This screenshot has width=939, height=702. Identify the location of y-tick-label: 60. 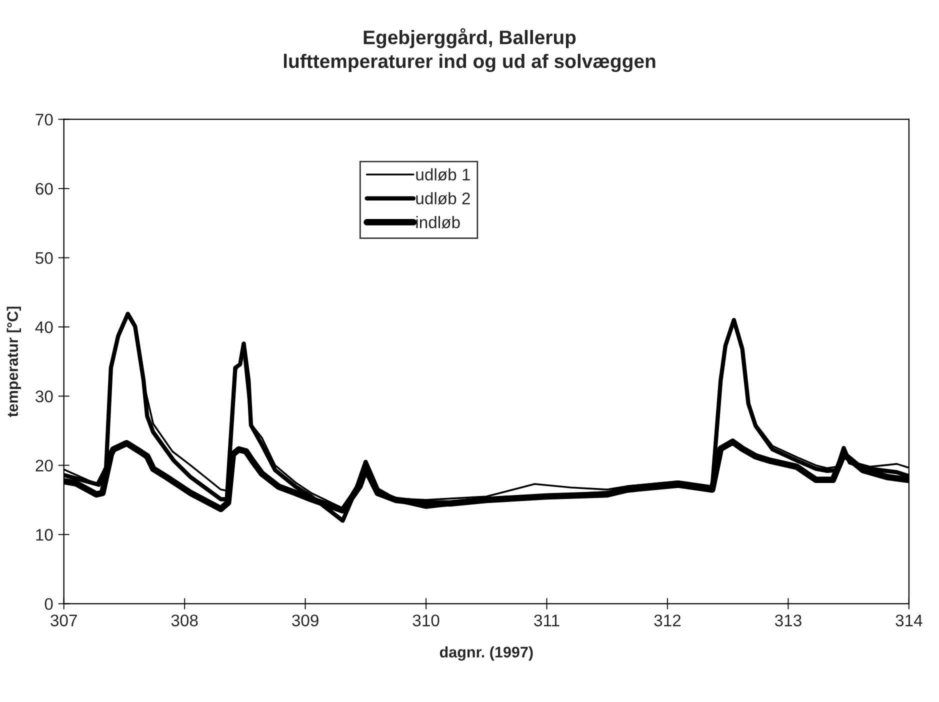
(44, 188).